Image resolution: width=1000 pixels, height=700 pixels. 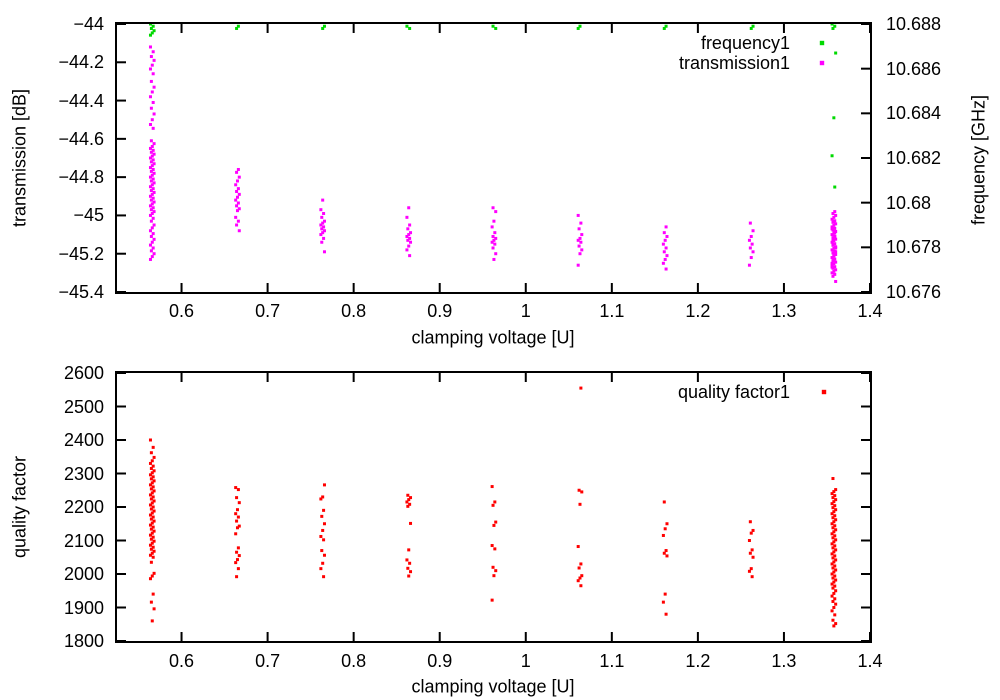 I want to click on legend-marker, so click(x=822, y=43).